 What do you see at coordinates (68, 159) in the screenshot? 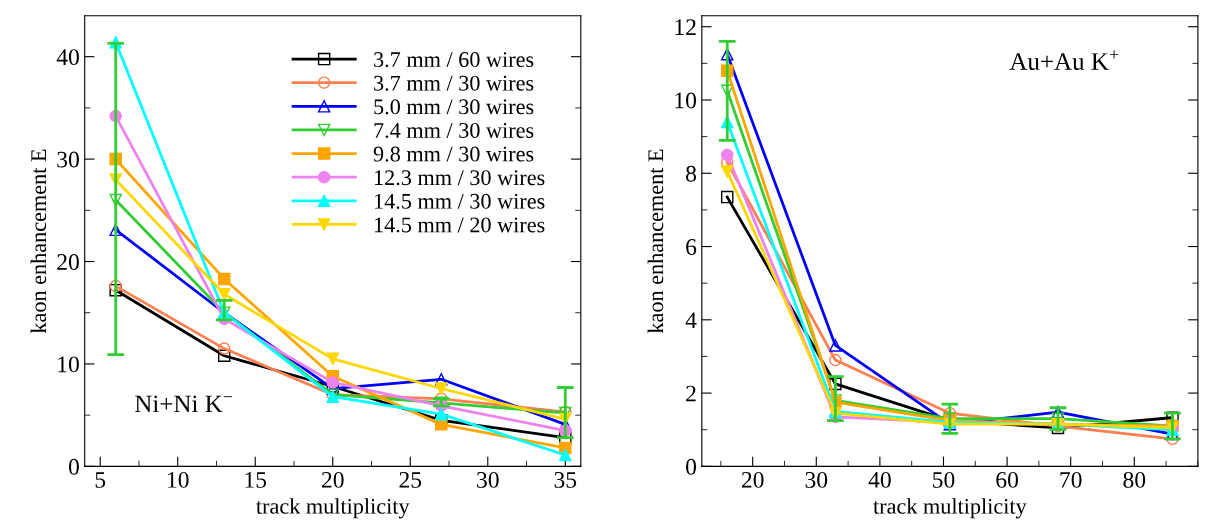
I see `y-tick-label: 30` at bounding box center [68, 159].